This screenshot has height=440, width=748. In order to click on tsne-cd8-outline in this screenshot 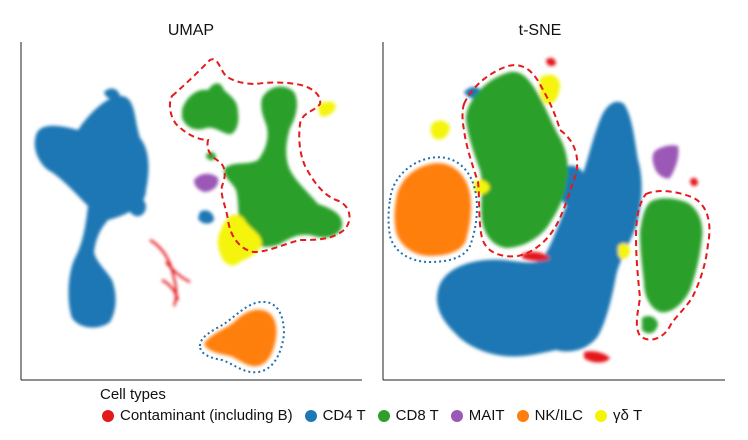, I will do `click(520, 161)`.